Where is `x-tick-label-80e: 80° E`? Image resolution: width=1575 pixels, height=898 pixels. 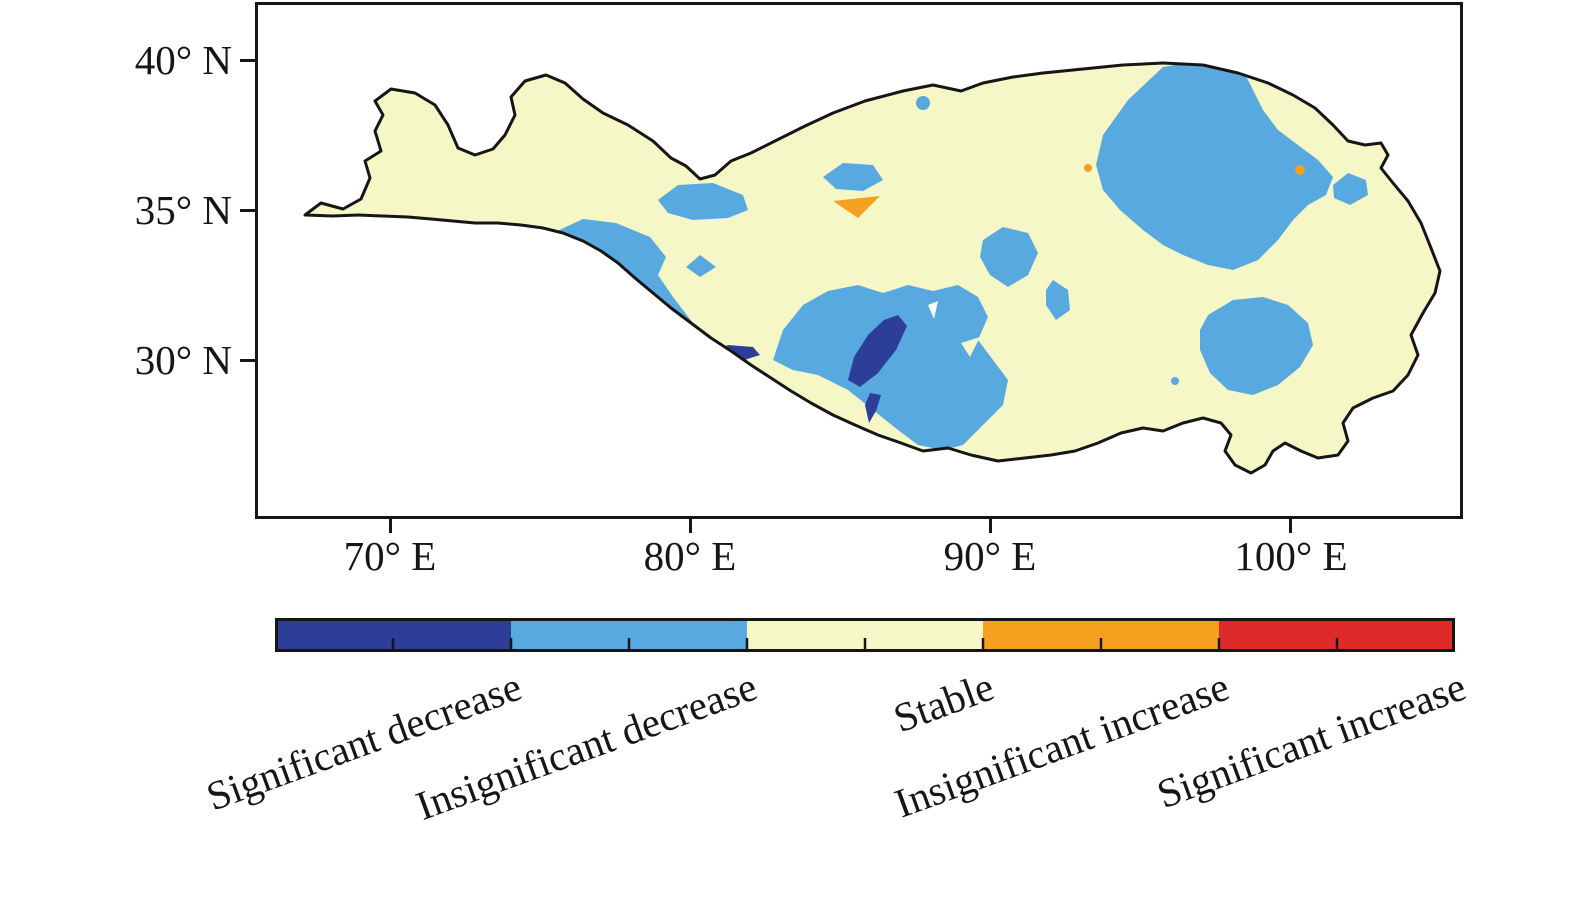 x-tick-label-80e: 80° E is located at coordinates (690, 556).